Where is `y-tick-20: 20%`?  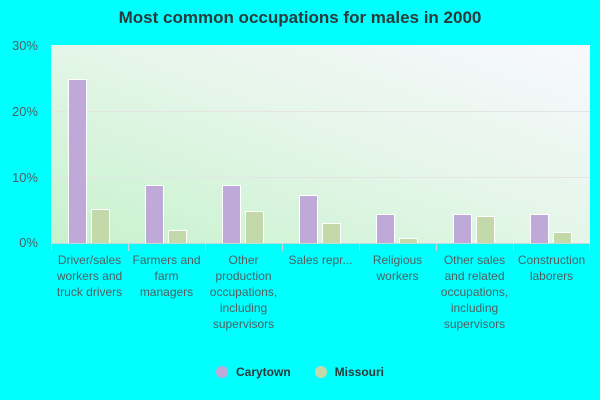 y-tick-20: 20% is located at coordinates (24, 111).